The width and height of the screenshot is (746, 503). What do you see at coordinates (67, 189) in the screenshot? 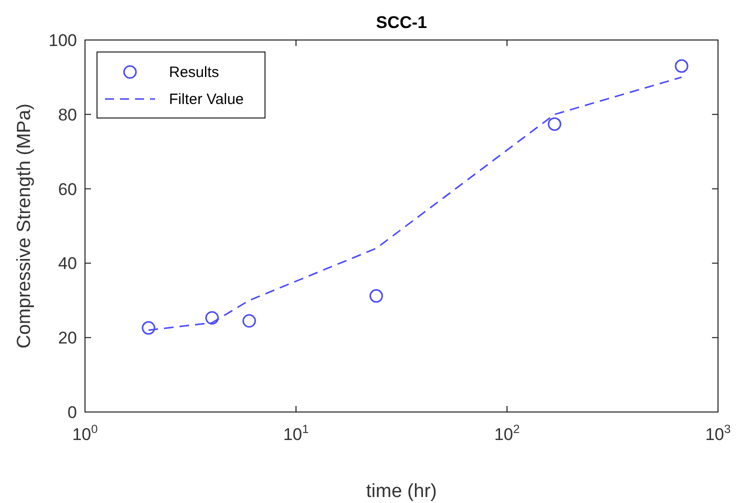
I see `y-tick-label: 60` at bounding box center [67, 189].